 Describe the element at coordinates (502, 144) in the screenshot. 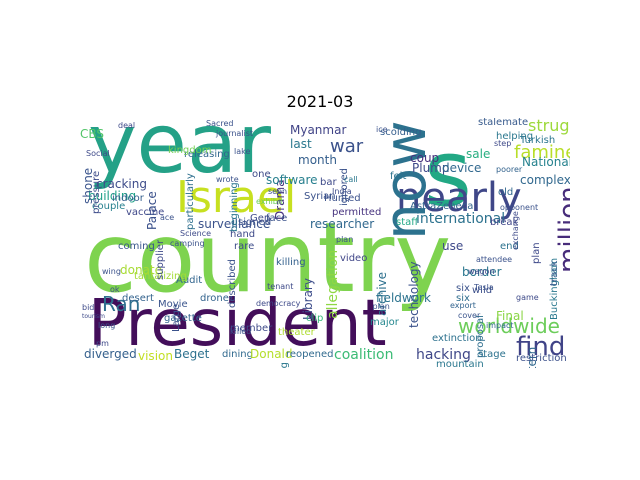

I see `cloud-word: step` at that location.